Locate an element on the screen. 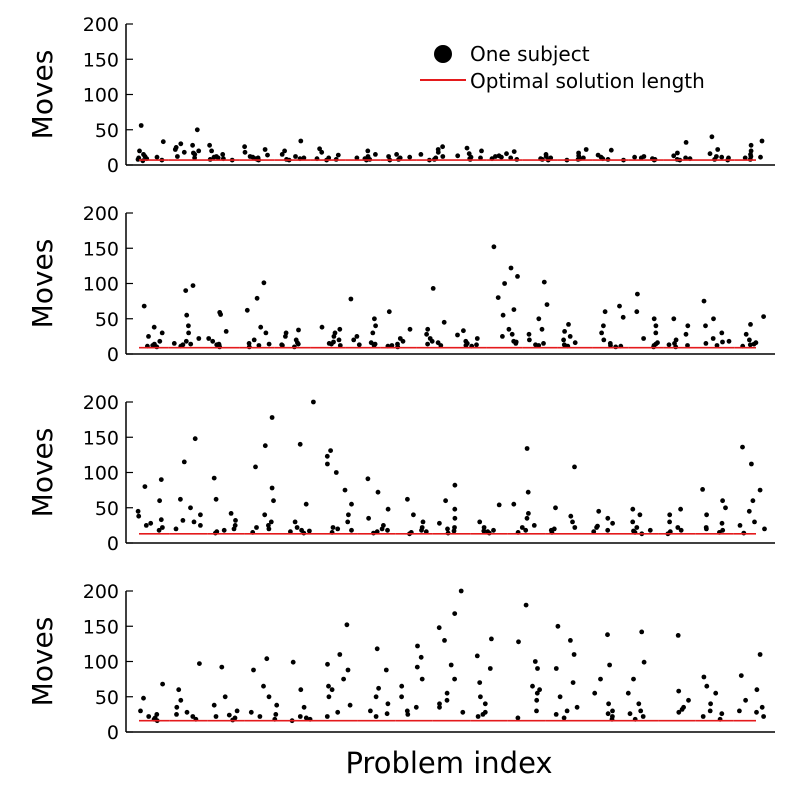 This screenshot has height=800, width=799. x-axis-label: Problem index is located at coordinates (448, 763).